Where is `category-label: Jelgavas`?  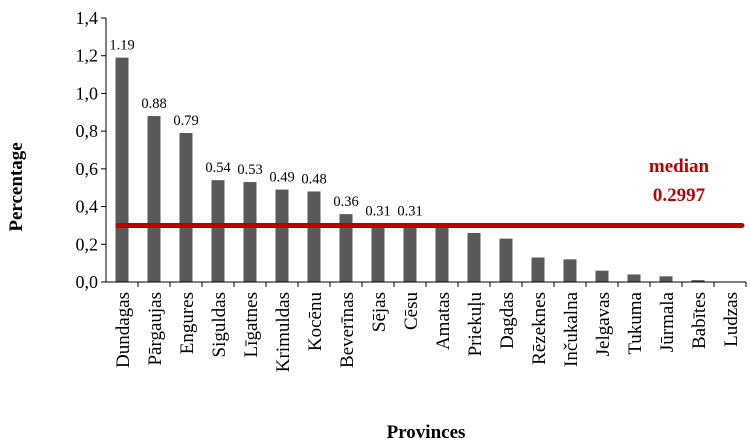 category-label: Jelgavas is located at coordinates (603, 324).